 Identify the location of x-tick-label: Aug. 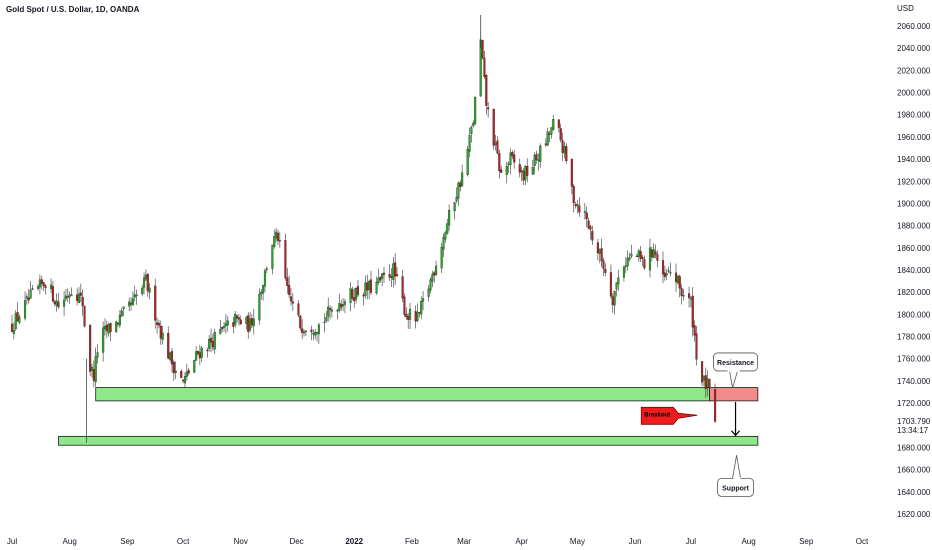
(748, 541).